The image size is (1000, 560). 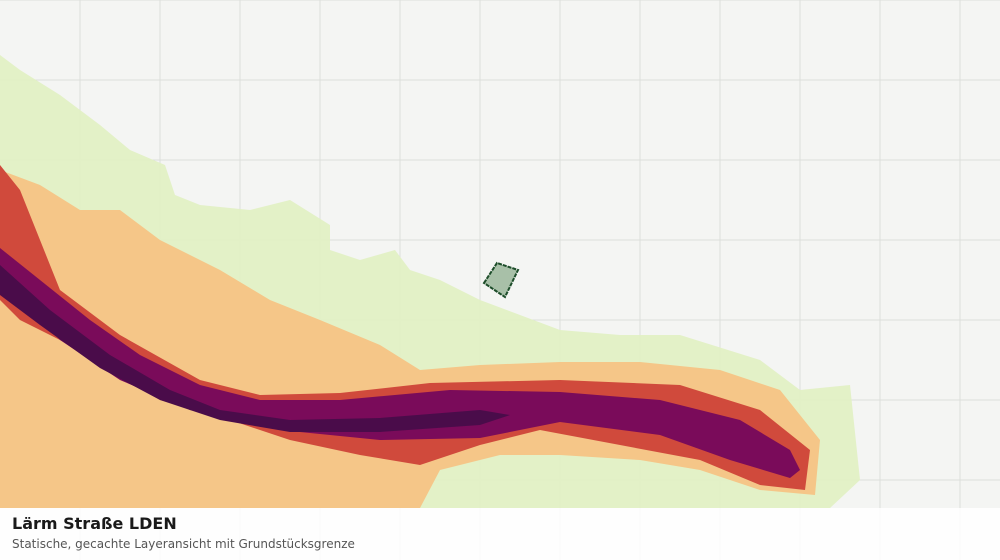 I want to click on title: Lärm Straße LDEN, so click(x=94, y=523).